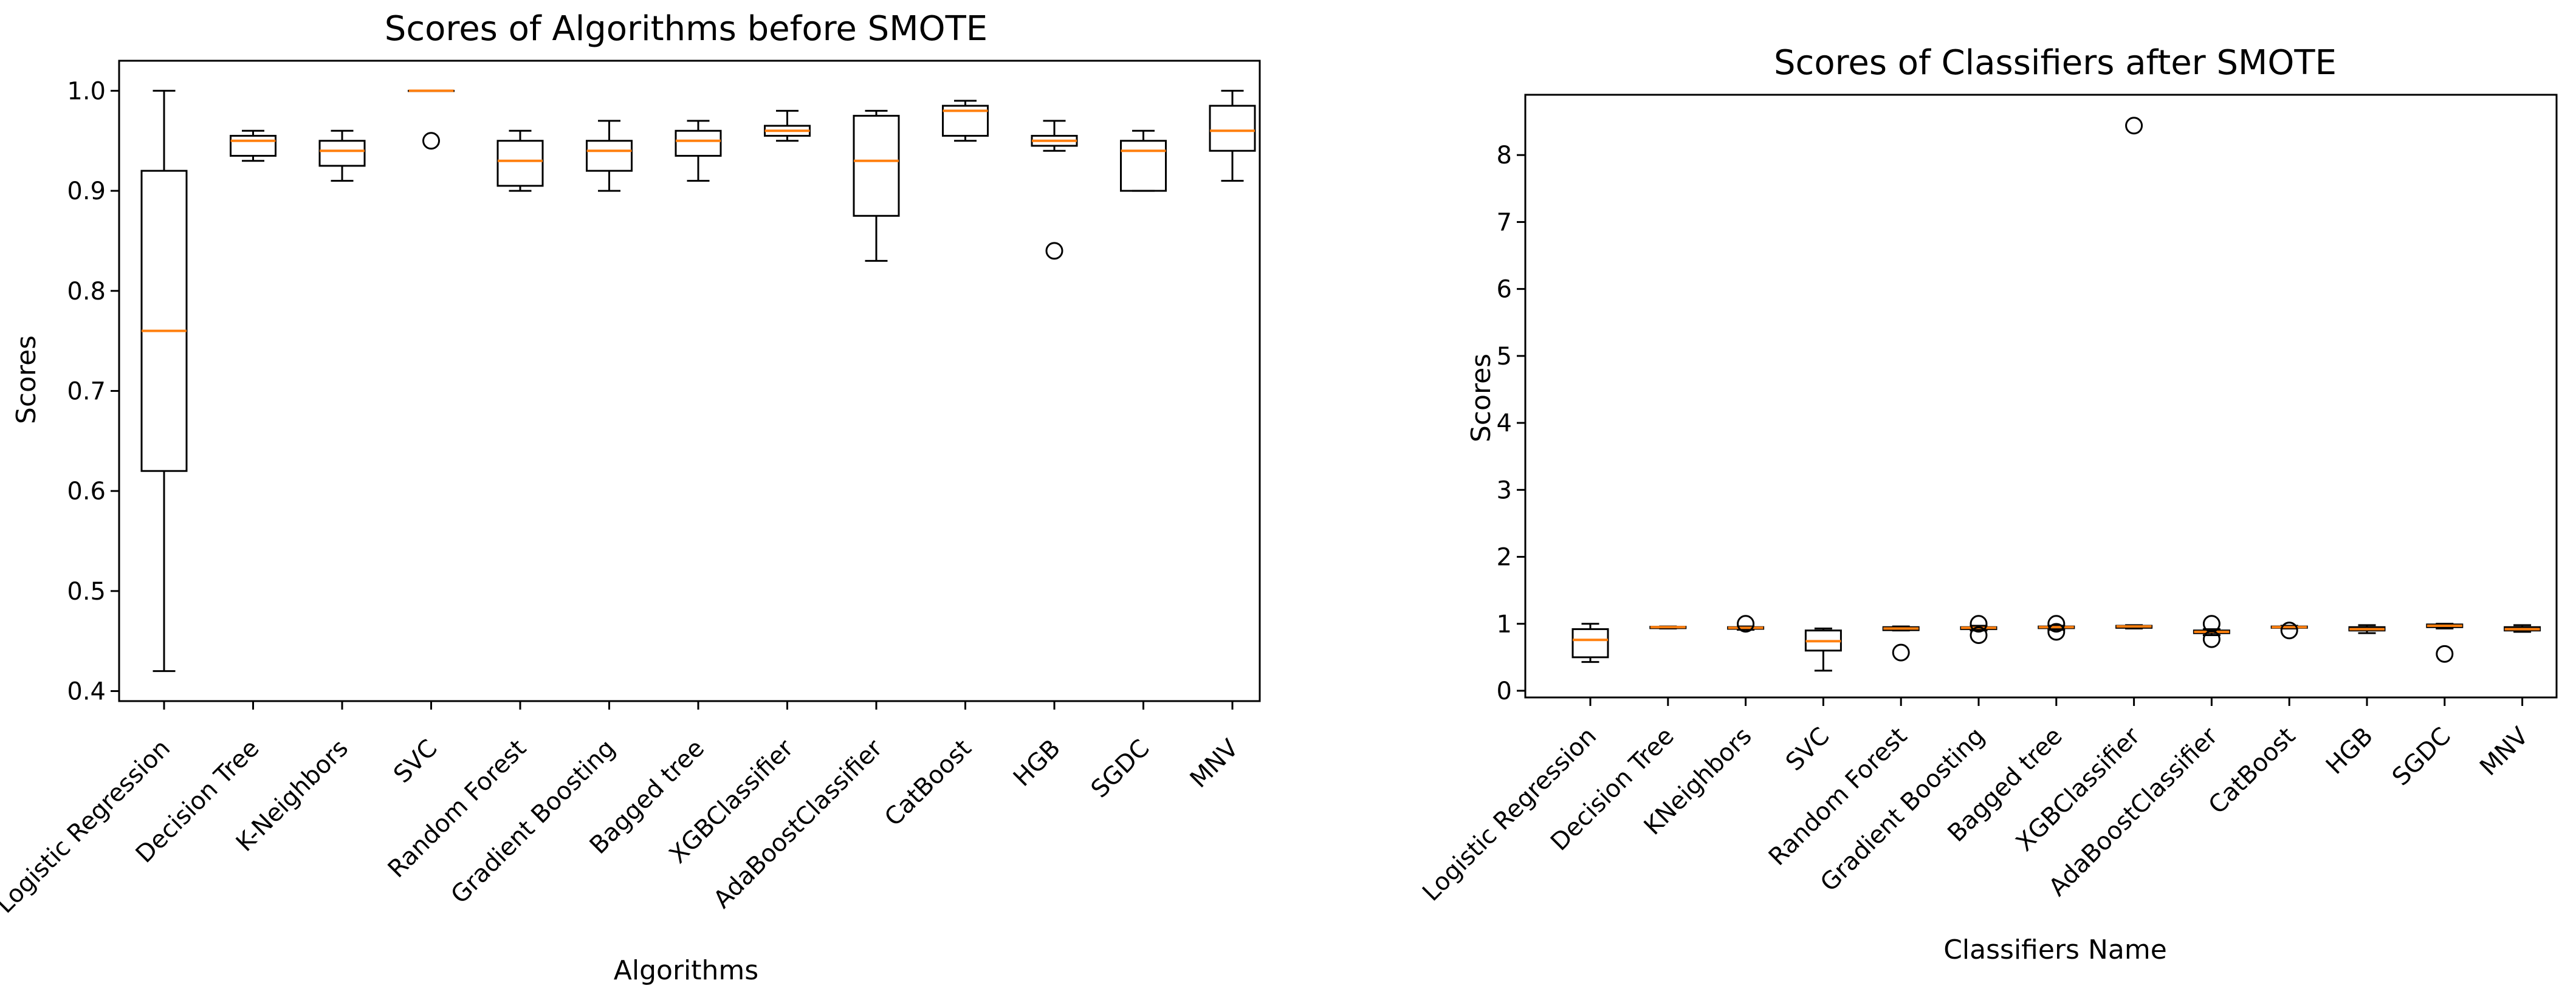 The image size is (2576, 1000). I want to click on y-tick-label: 0.5, so click(86, 592).